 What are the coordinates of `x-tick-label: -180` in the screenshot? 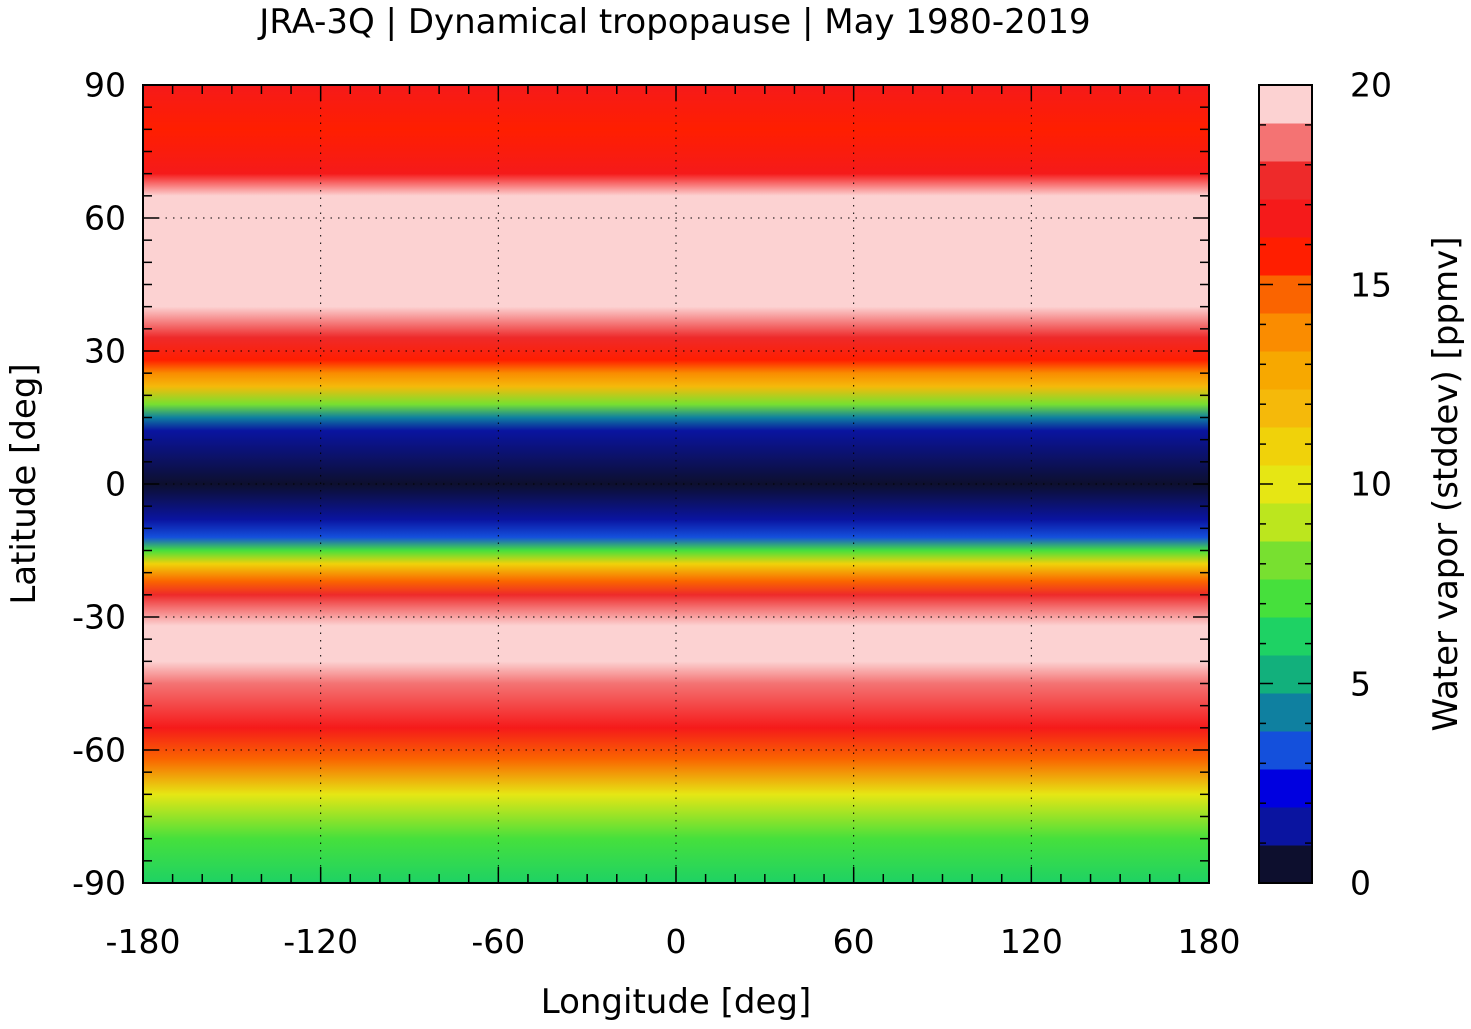 It's located at (143, 941).